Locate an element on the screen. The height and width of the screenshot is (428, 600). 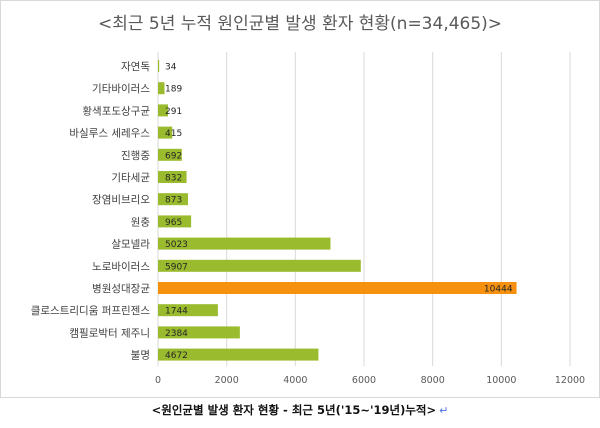
category-label: 장염비브리오 is located at coordinates (121, 200).